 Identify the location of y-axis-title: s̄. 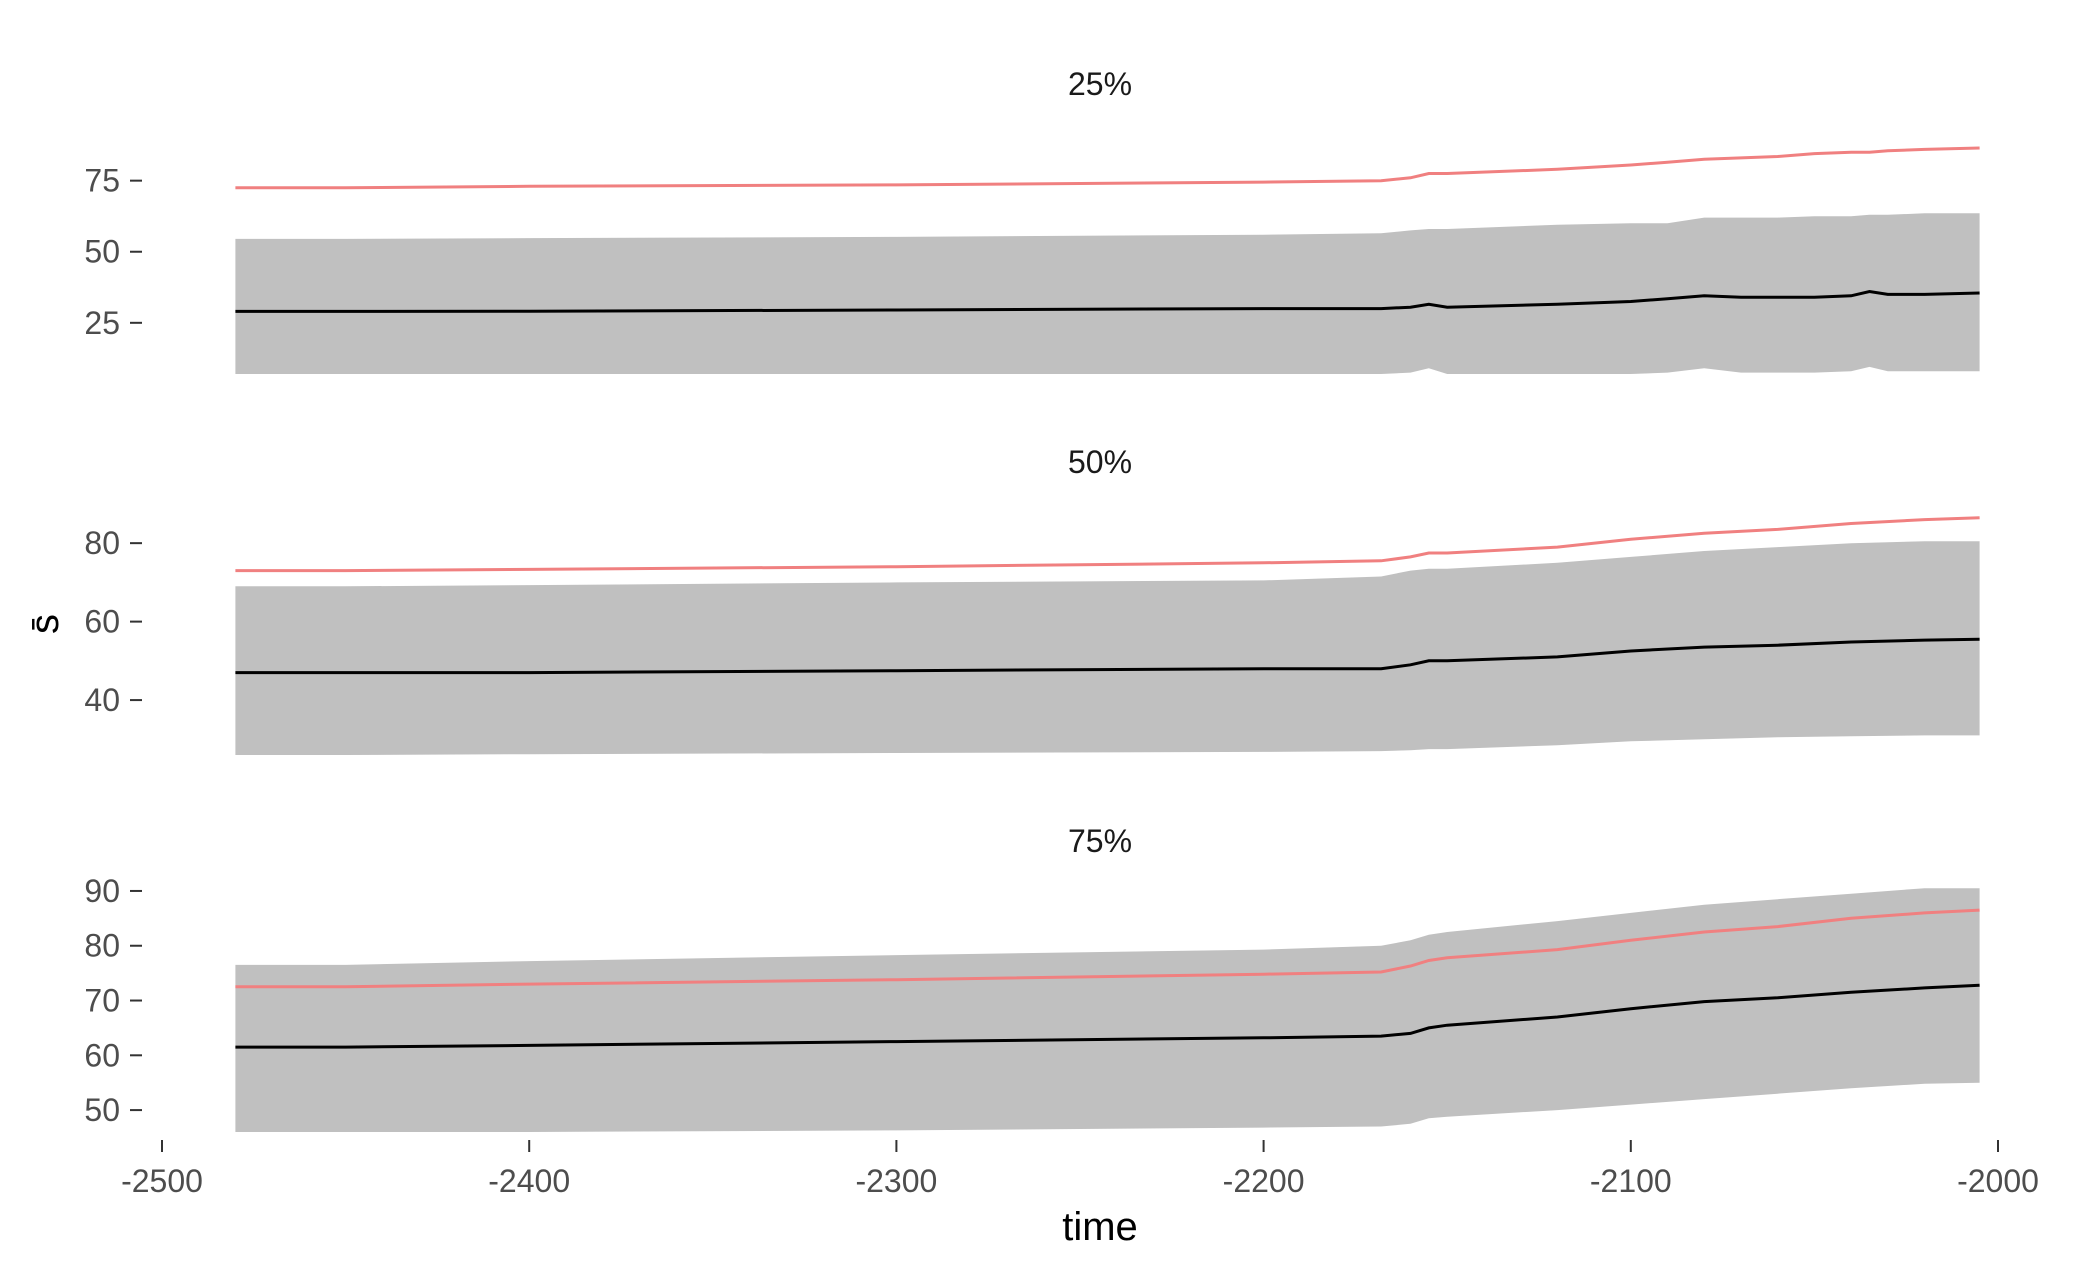
(45, 624).